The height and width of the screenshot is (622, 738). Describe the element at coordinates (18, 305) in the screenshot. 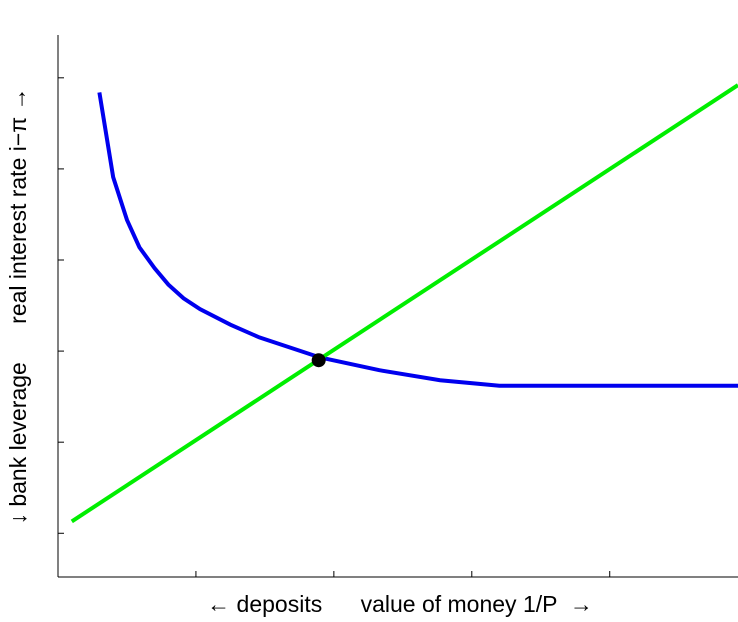

I see `y-axis-label: ↓ bank leverage real interest rate i−π →` at that location.